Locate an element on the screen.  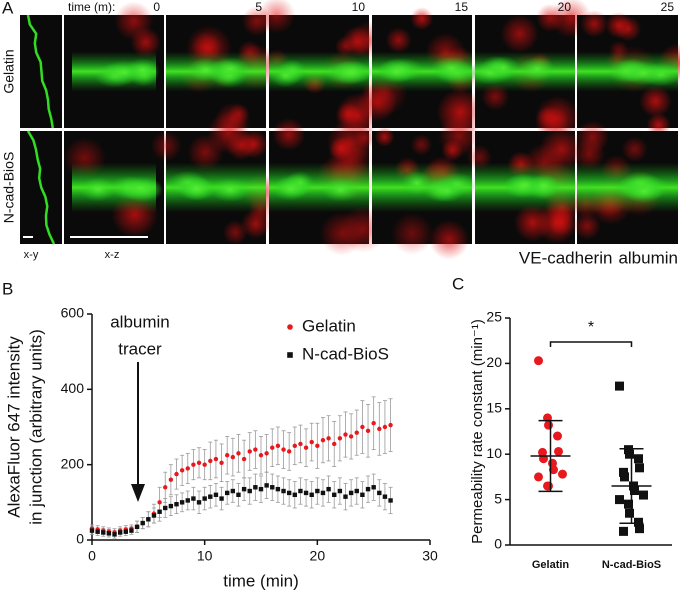
annotation: albumin is located at coordinates (140, 321).